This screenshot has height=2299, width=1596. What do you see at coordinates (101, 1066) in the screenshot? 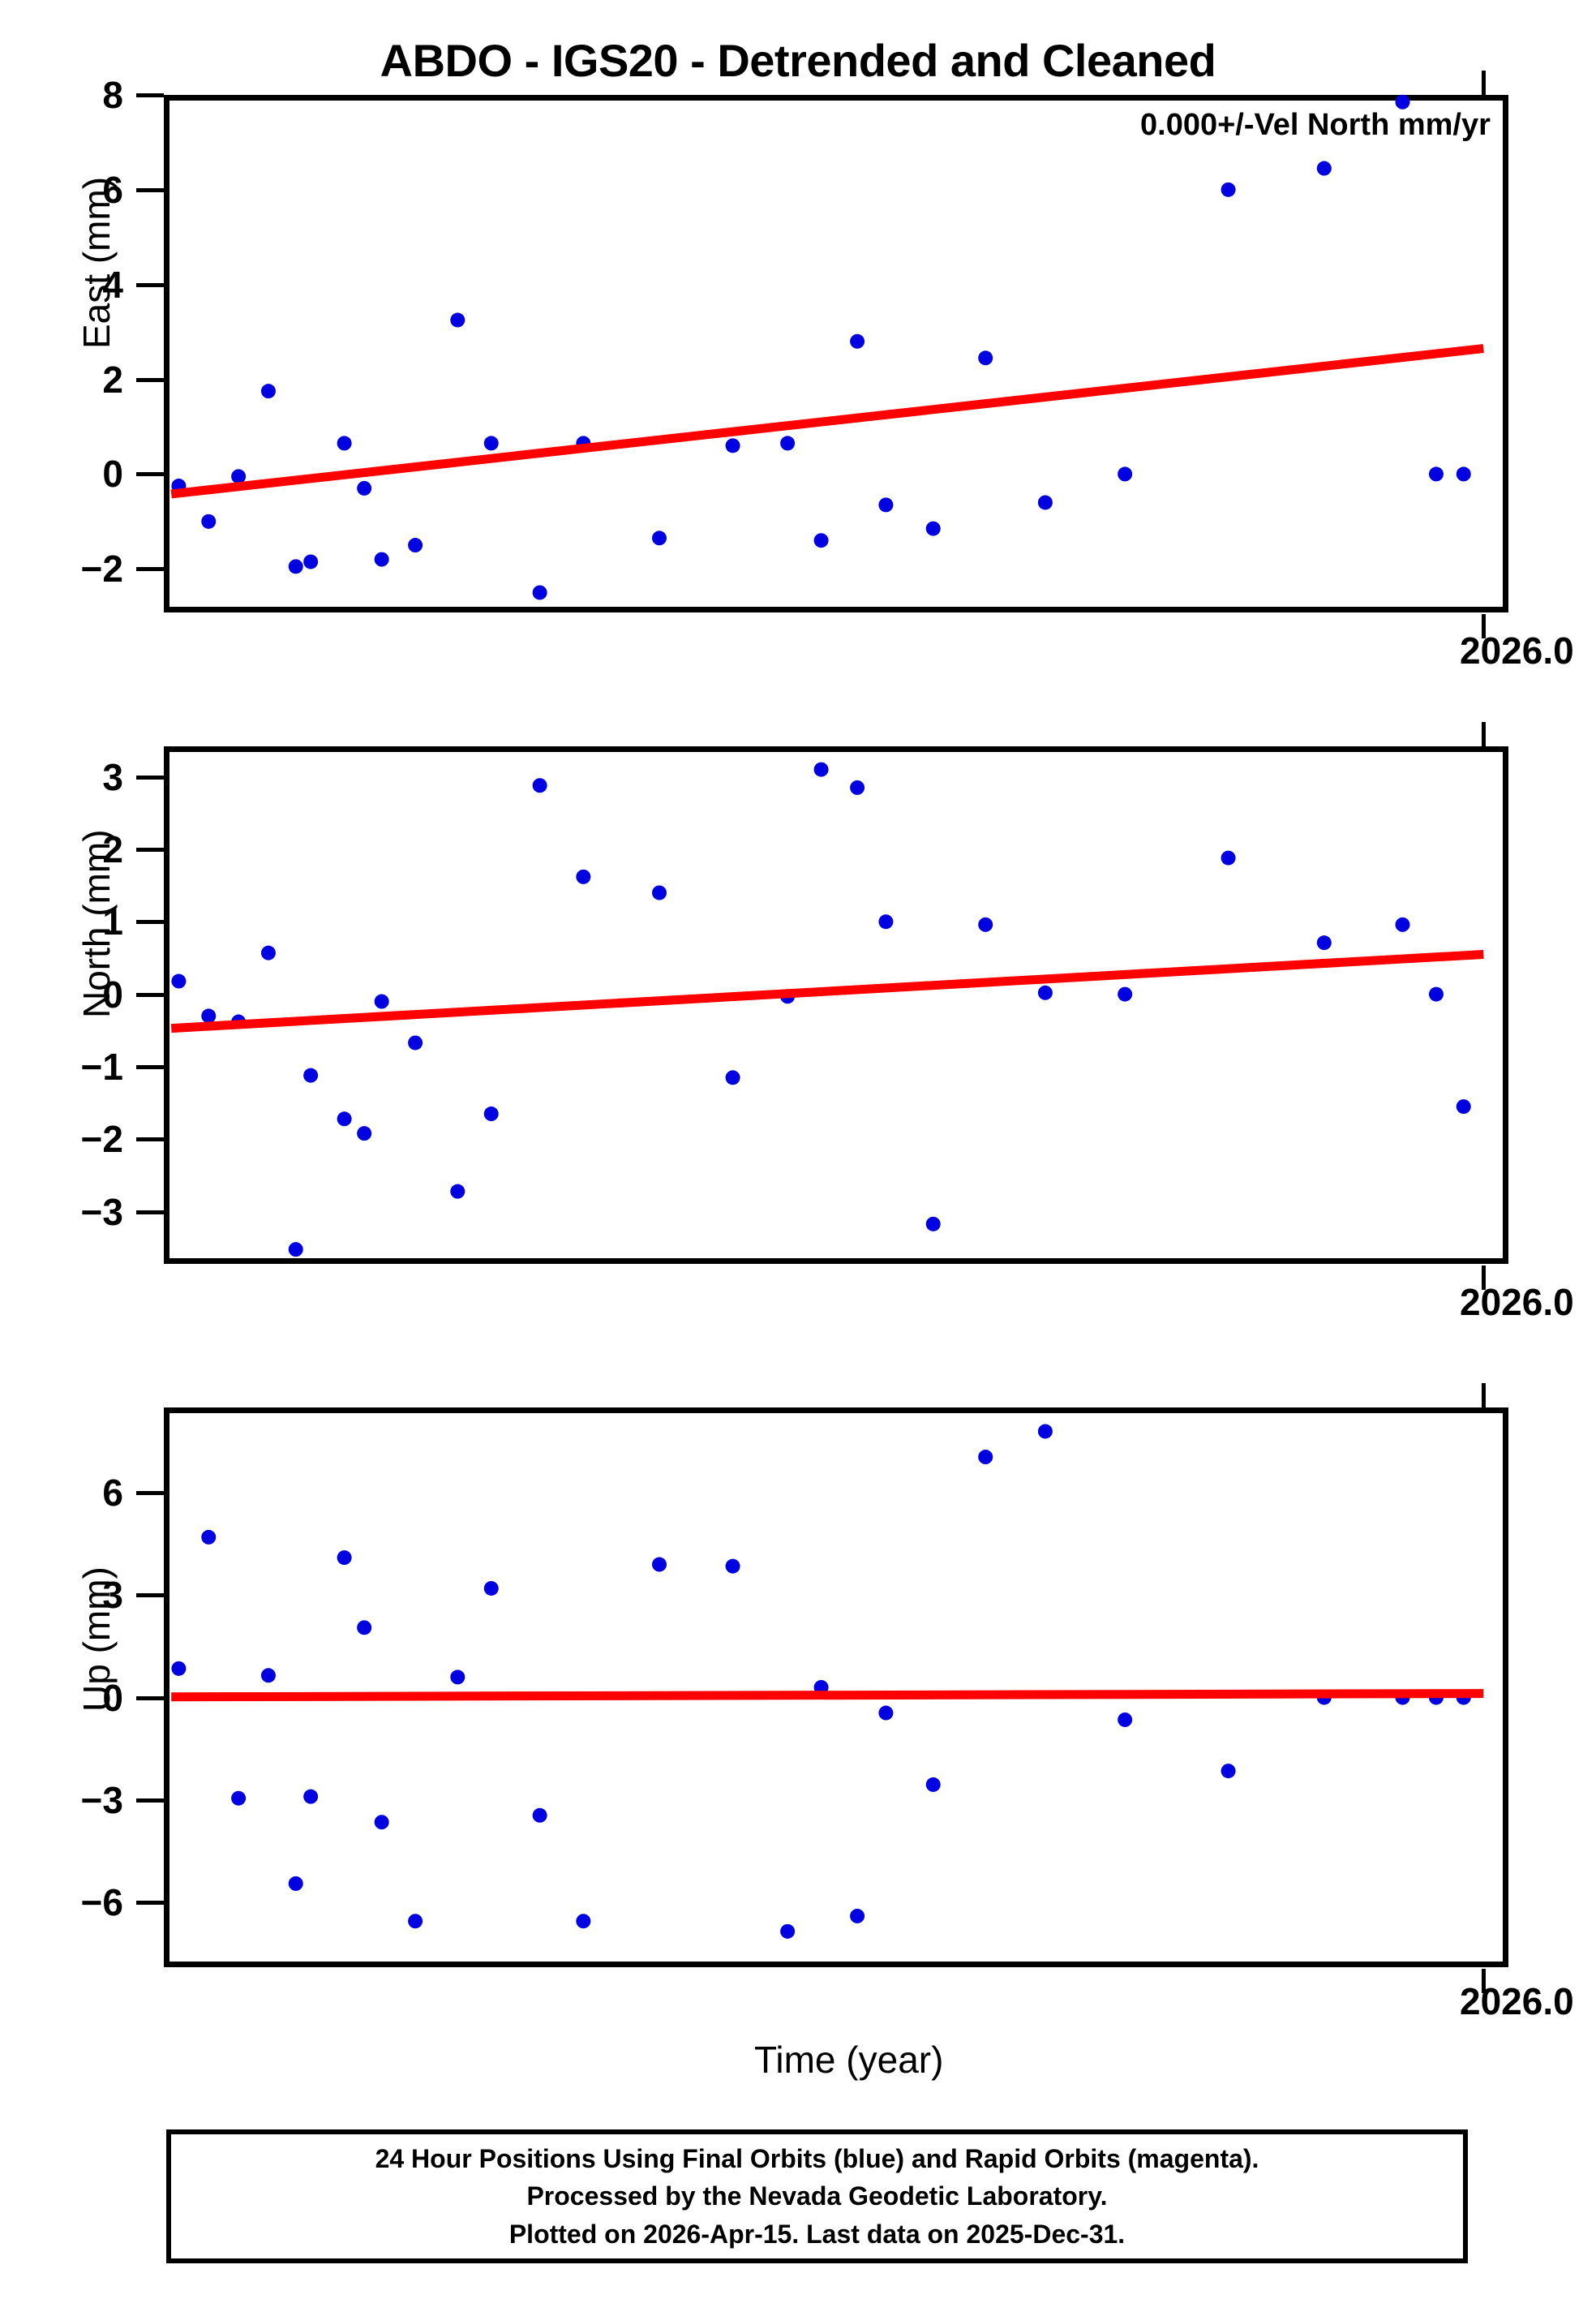
I see `y-tick-label: −1` at bounding box center [101, 1066].